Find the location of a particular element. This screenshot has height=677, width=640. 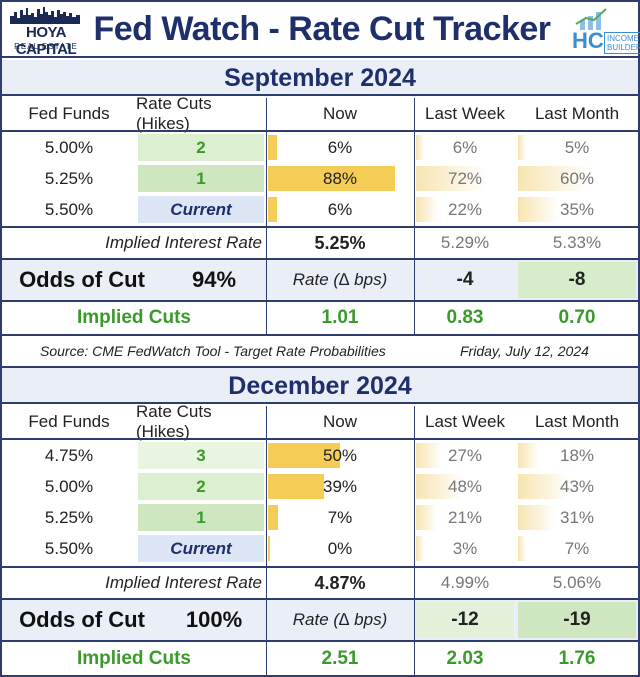

prob-now-value: 6% is located at coordinates (340, 147).